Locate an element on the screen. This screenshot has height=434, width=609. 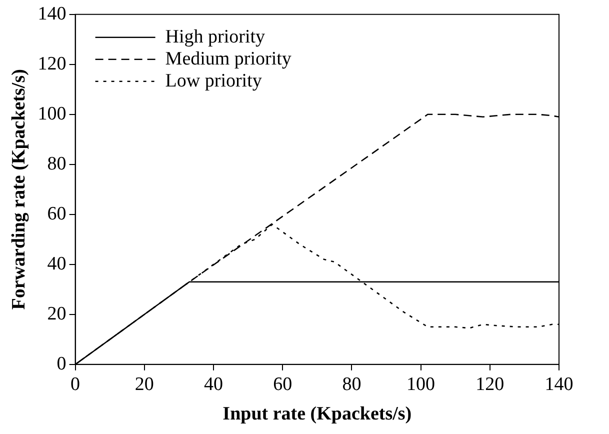
x-tick-label: 80 is located at coordinates (352, 384).